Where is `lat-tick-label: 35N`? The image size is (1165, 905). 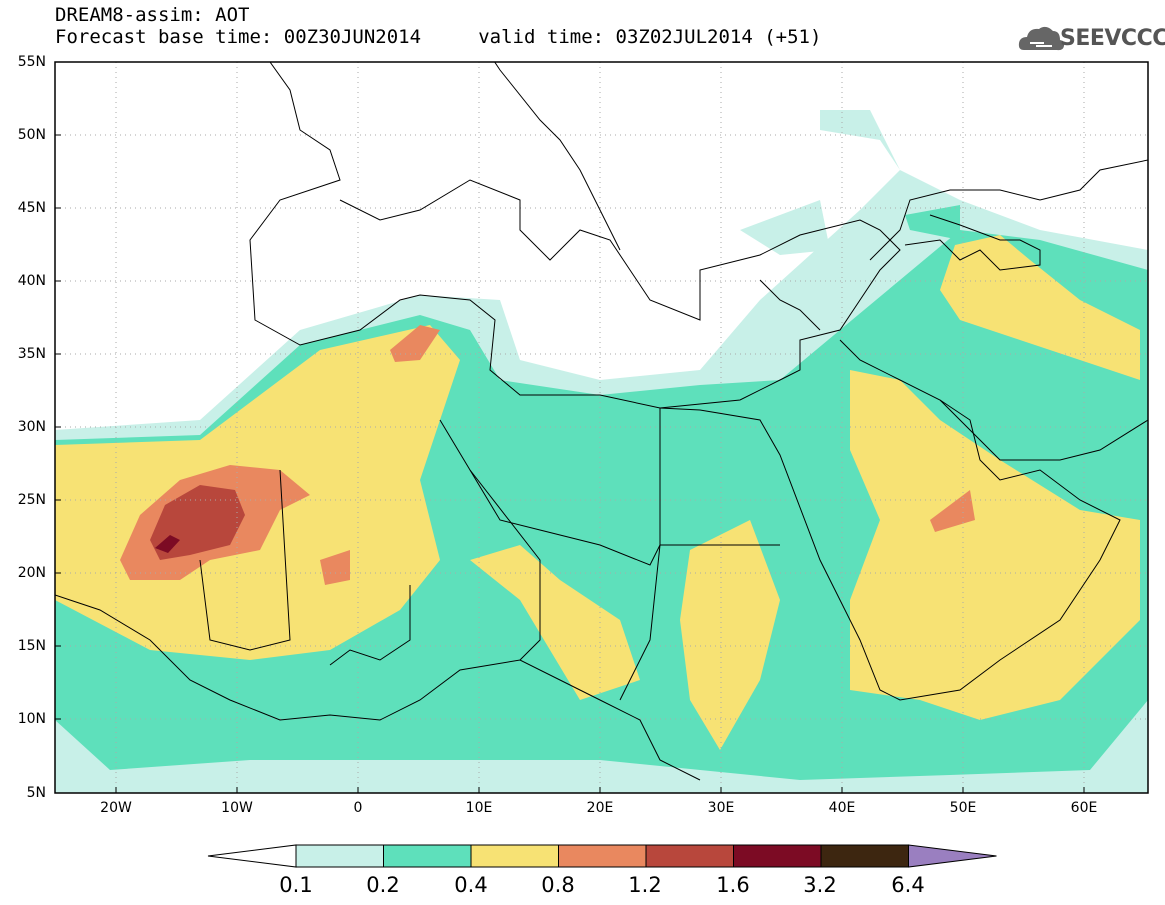
lat-tick-label: 35N is located at coordinates (31, 354).